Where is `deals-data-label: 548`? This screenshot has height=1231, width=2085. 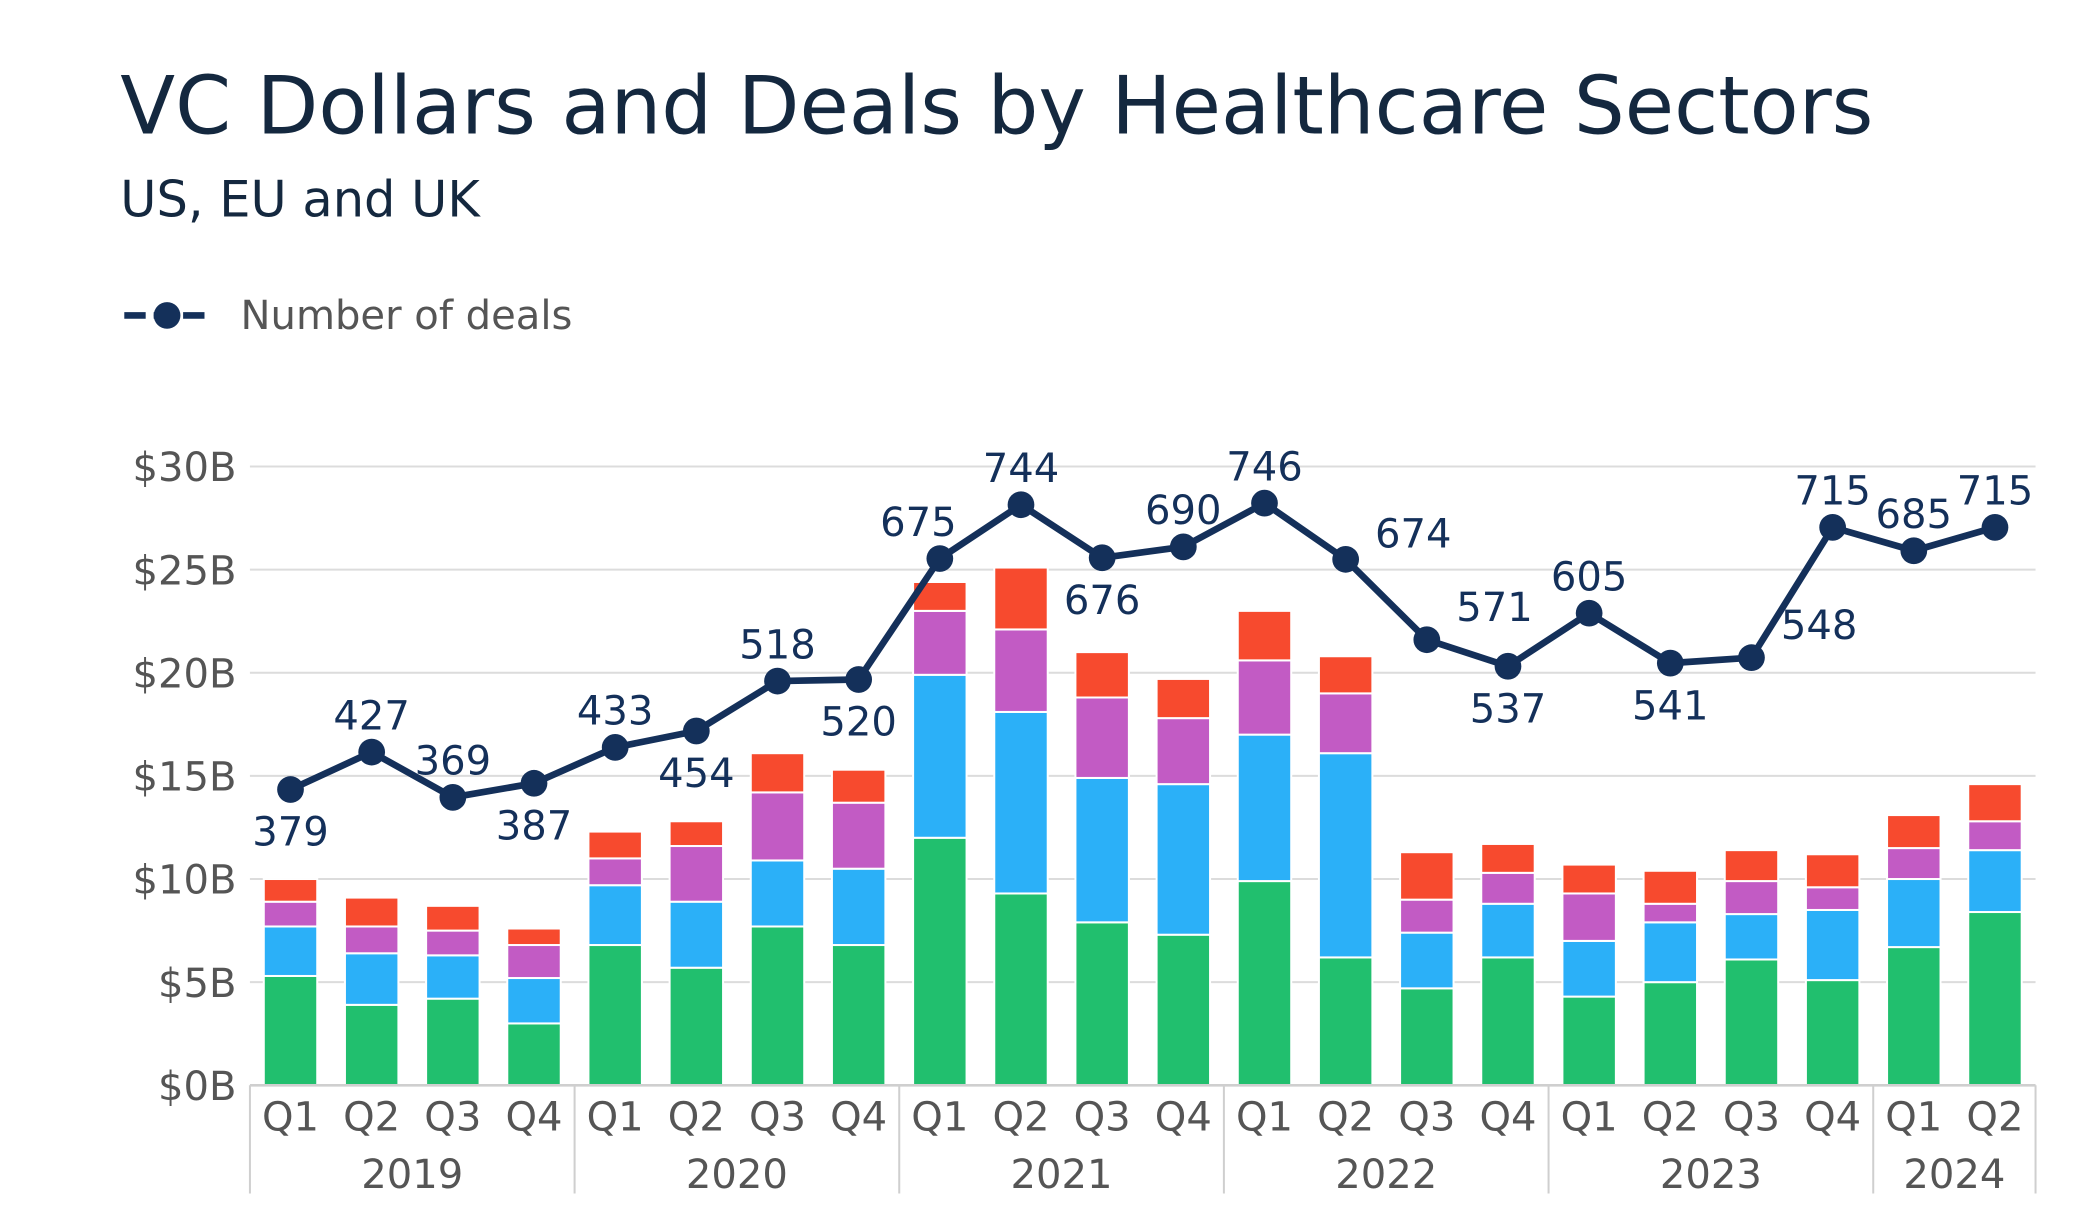
deals-data-label: 548 is located at coordinates (1819, 626).